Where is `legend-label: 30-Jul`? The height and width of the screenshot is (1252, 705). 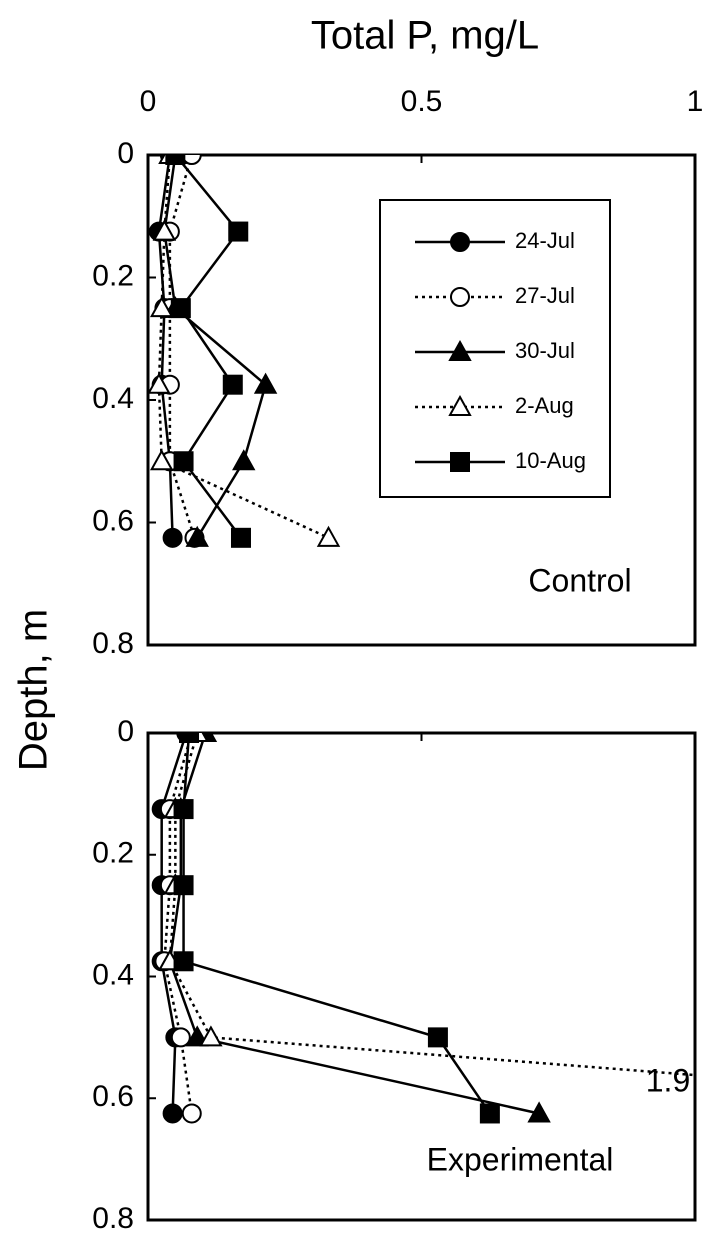
legend-label: 30-Jul is located at coordinates (545, 350).